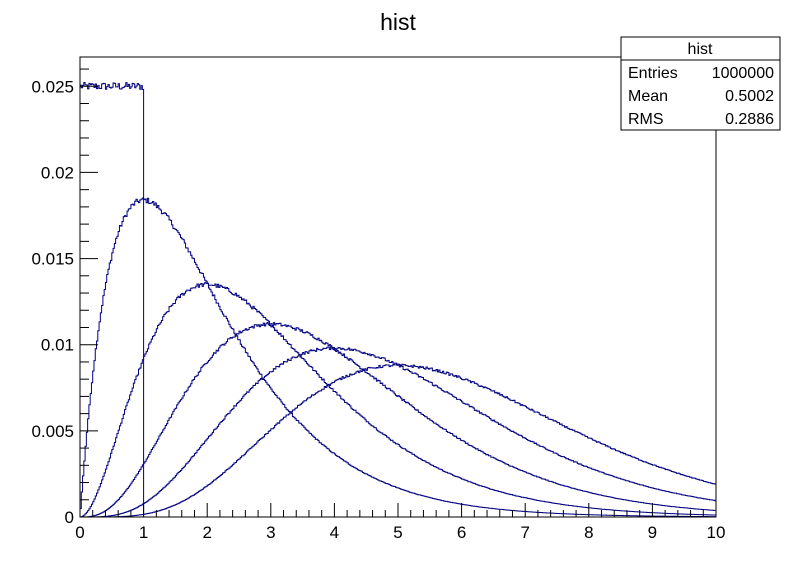 The height and width of the screenshot is (579, 796). I want to click on stats-value-entries: 1000000, so click(743, 73).